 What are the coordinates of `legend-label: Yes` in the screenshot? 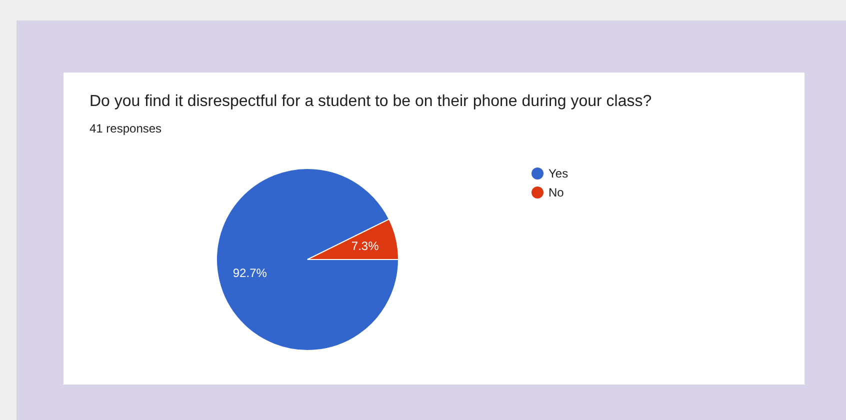 It's located at (558, 173).